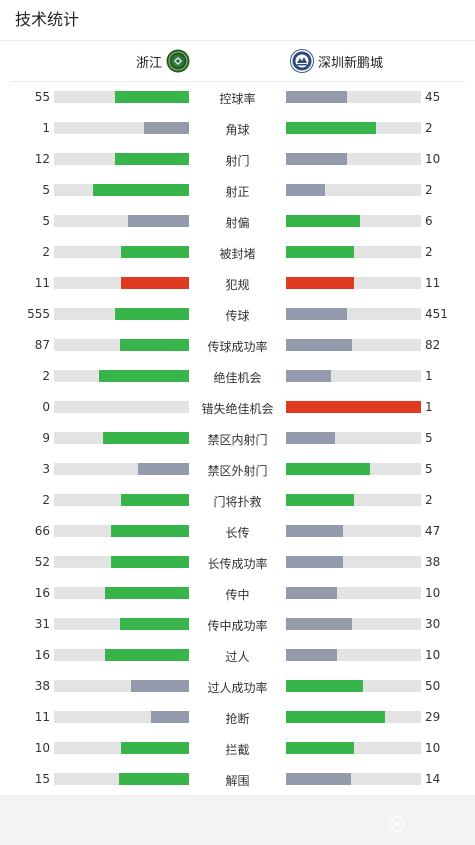 This screenshot has height=845, width=475. Describe the element at coordinates (433, 748) in the screenshot. I see `away-value: 10` at that location.